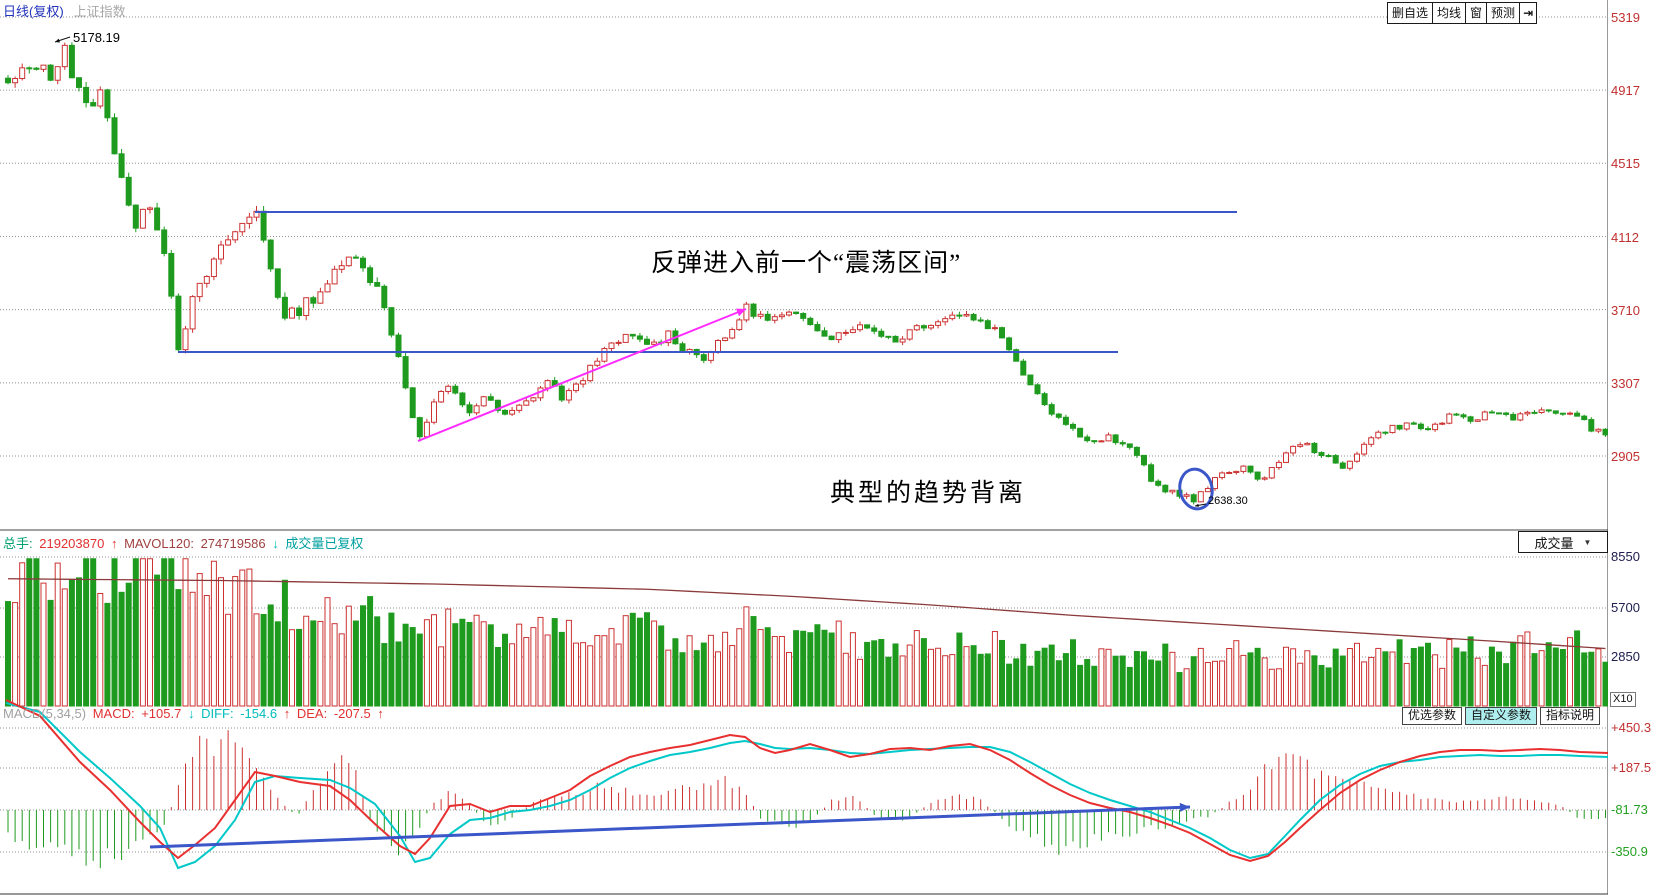  What do you see at coordinates (1625, 556) in the screenshot?
I see `volume-axis-tick: 8550` at bounding box center [1625, 556].